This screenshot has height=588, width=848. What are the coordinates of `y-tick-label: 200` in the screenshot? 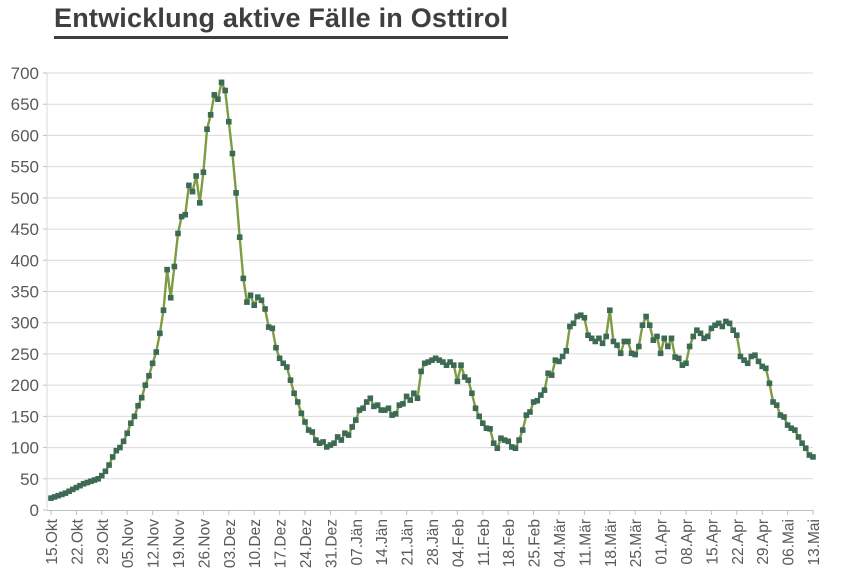 It's located at (25, 385).